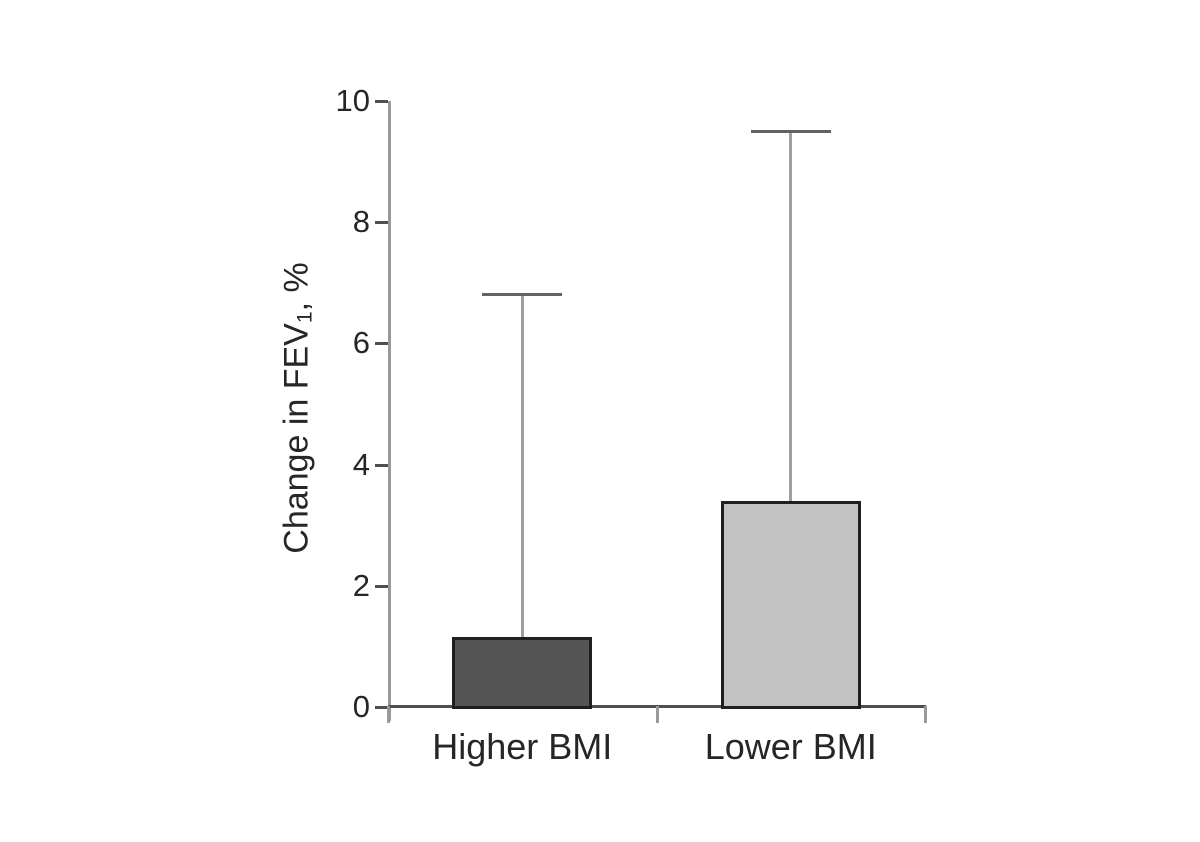 The height and width of the screenshot is (842, 1200). I want to click on y-axis-title-suffix: , %, so click(296, 287).